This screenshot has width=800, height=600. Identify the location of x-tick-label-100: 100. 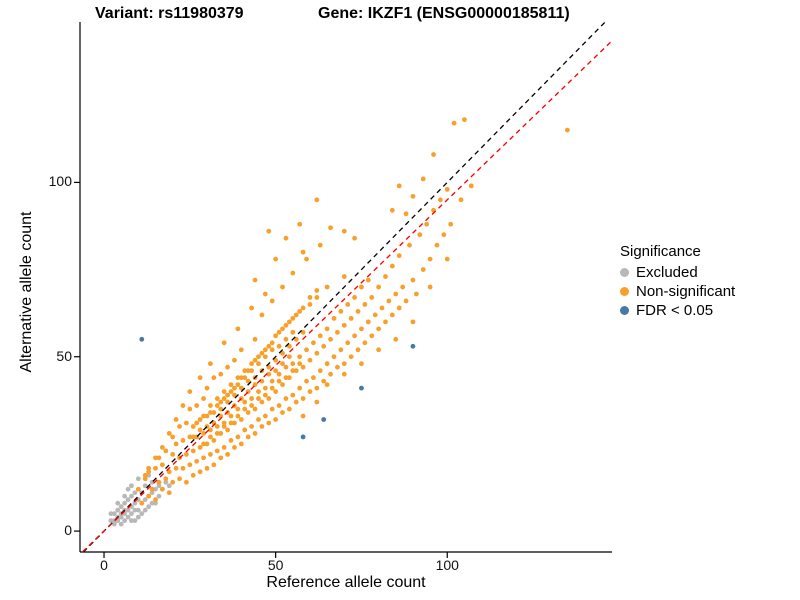
(447, 565).